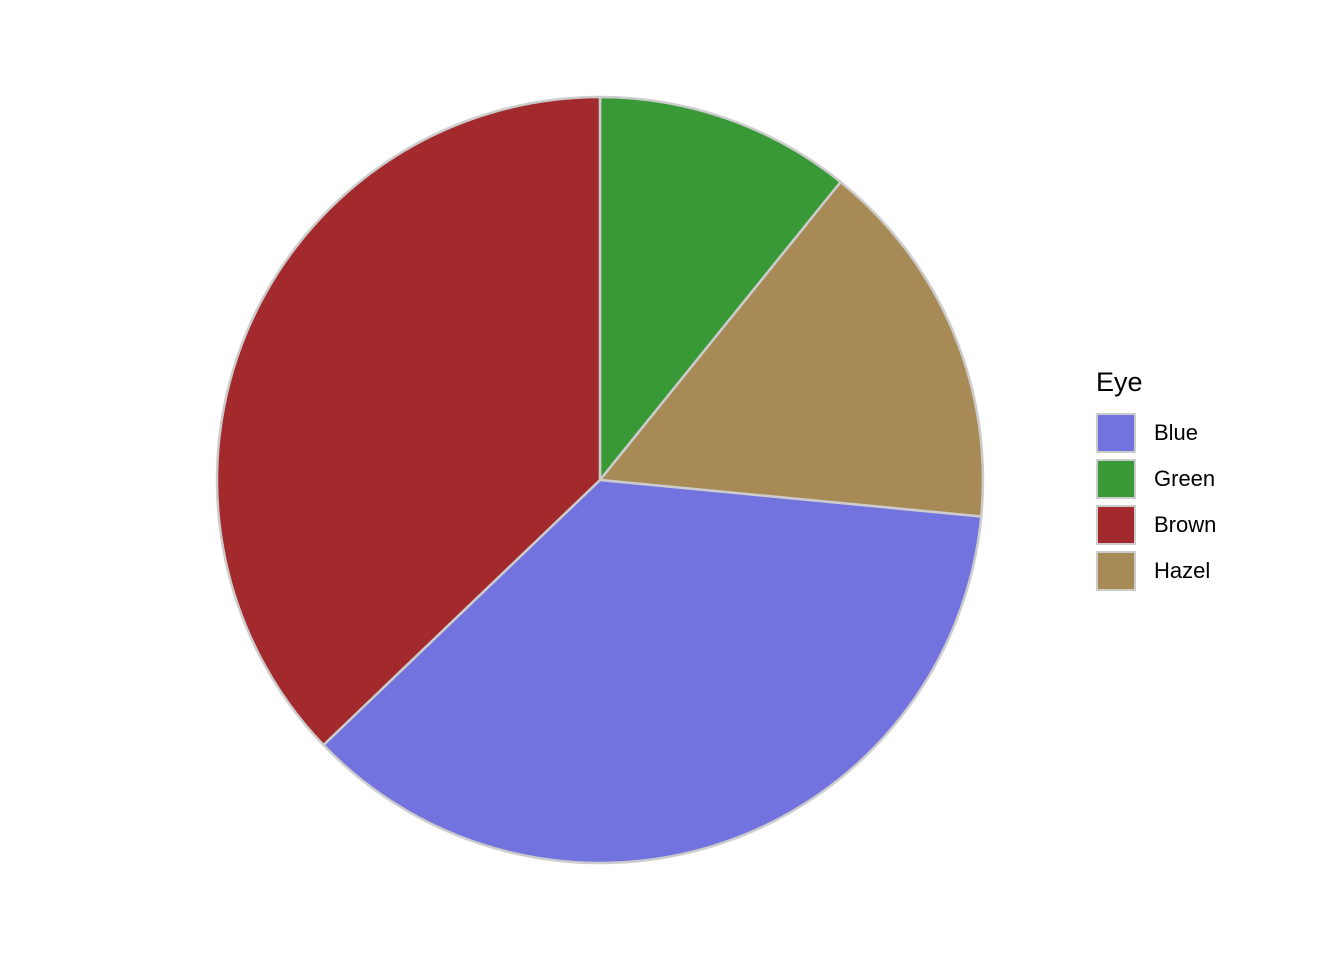 This screenshot has height=960, width=1344. Describe the element at coordinates (1116, 525) in the screenshot. I see `legend-key-brown` at that location.